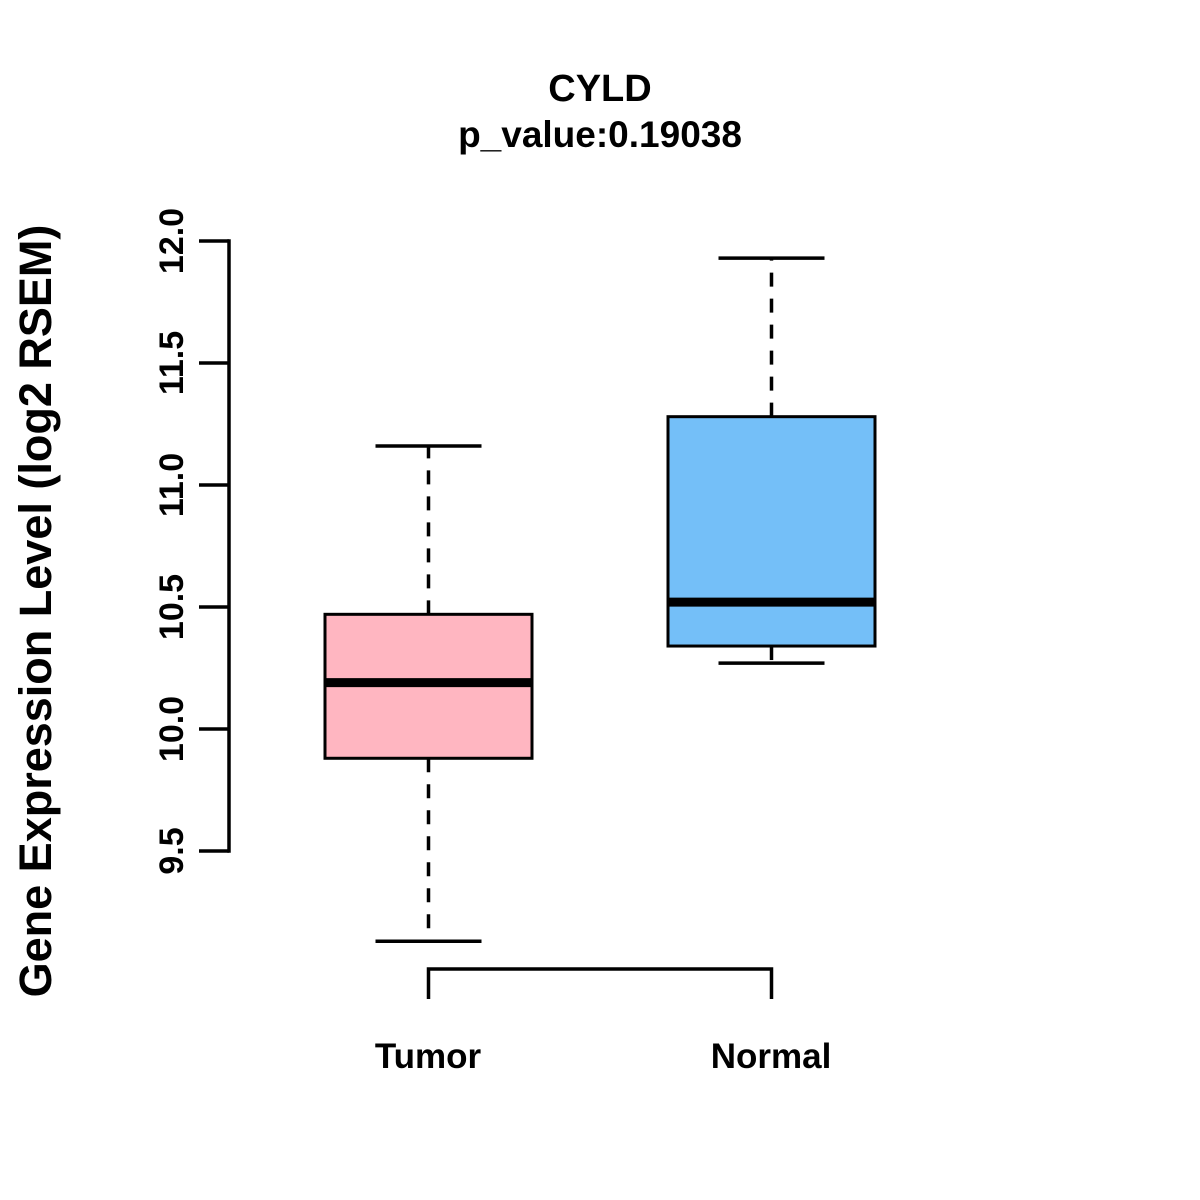  I want to click on y-tick-label: 11.5, so click(172, 363).